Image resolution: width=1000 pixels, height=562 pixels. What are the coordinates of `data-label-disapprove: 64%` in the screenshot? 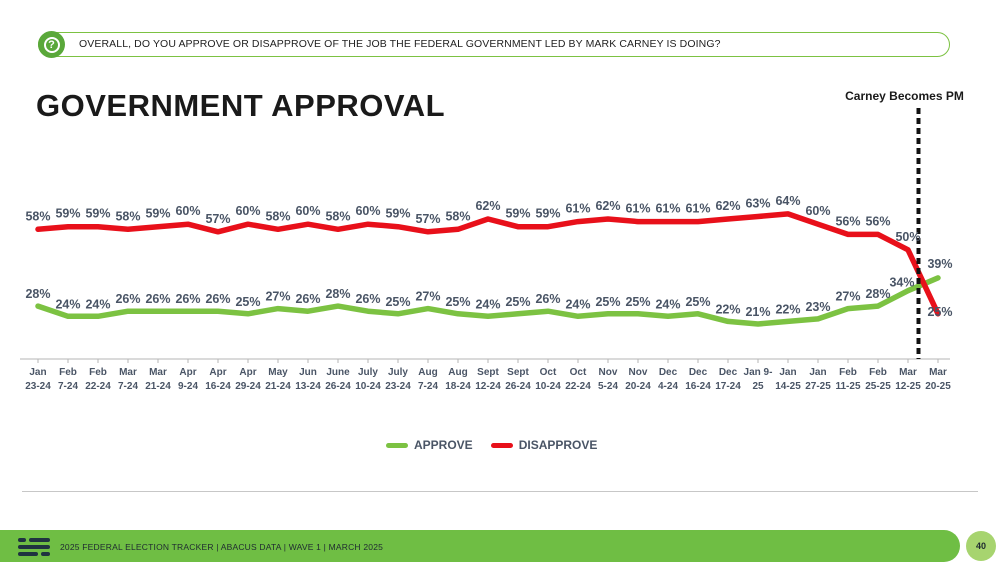 It's located at (787, 201).